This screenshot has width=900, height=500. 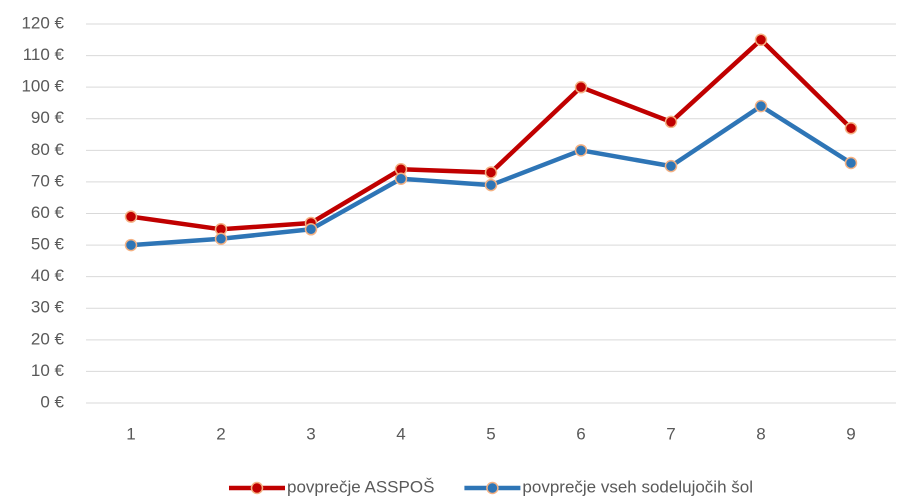 What do you see at coordinates (48, 212) in the screenshot?
I see `y-tick-label: 60 €` at bounding box center [48, 212].